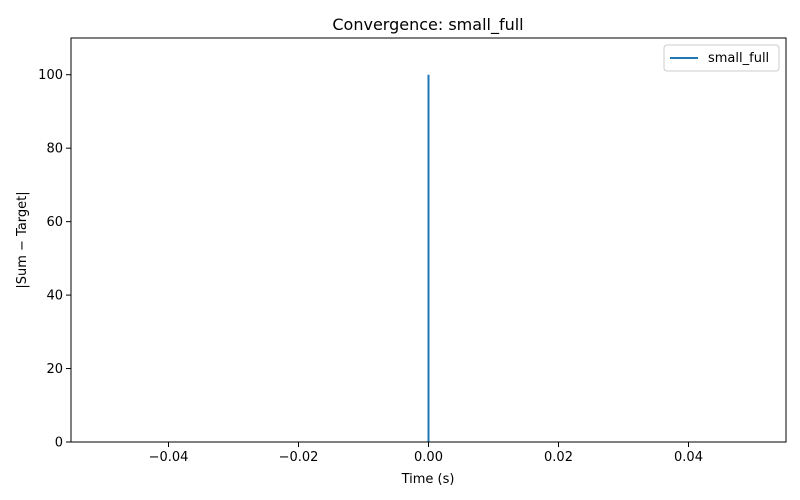 This screenshot has width=800, height=500. I want to click on y-tick-label: 0, so click(59, 443).